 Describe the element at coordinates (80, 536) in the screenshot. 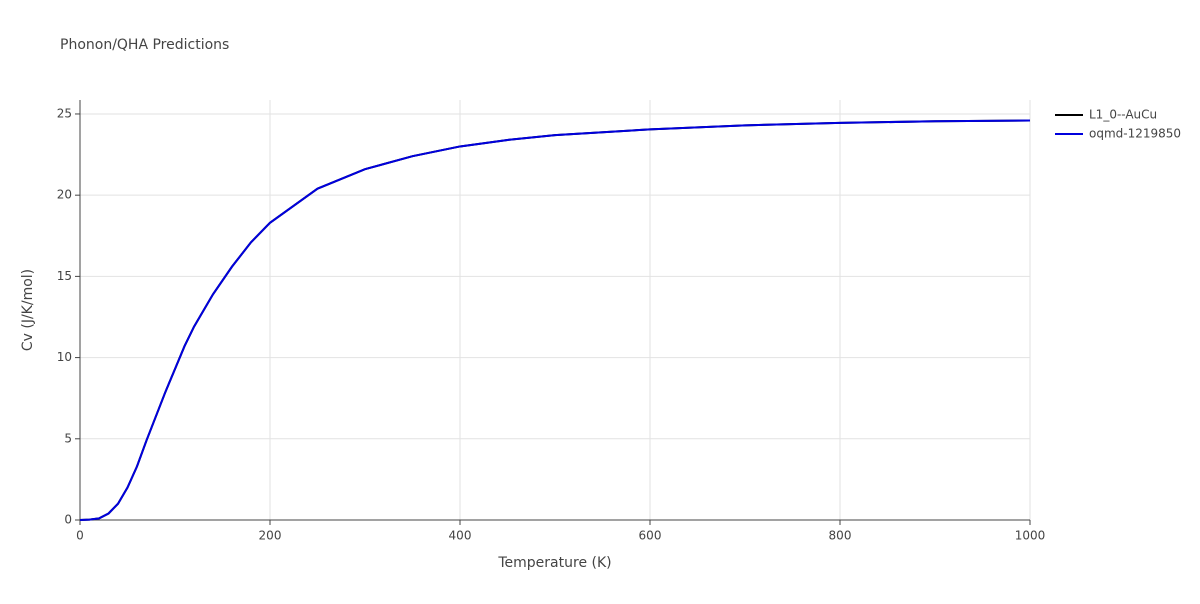

I see `x-tick-label: 0` at that location.